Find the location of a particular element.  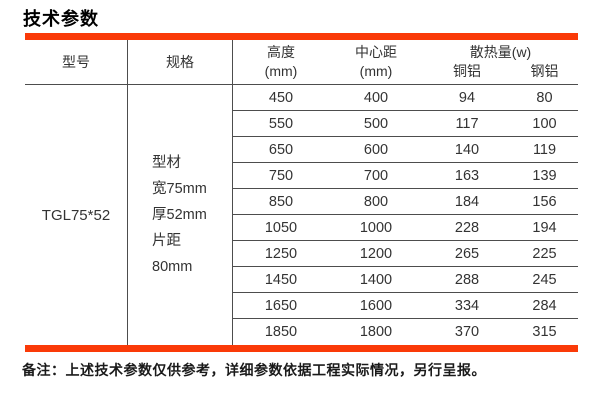

spec-value-cell: 型材 宽75mm 厚52mm 片距 80mm is located at coordinates (180, 215).